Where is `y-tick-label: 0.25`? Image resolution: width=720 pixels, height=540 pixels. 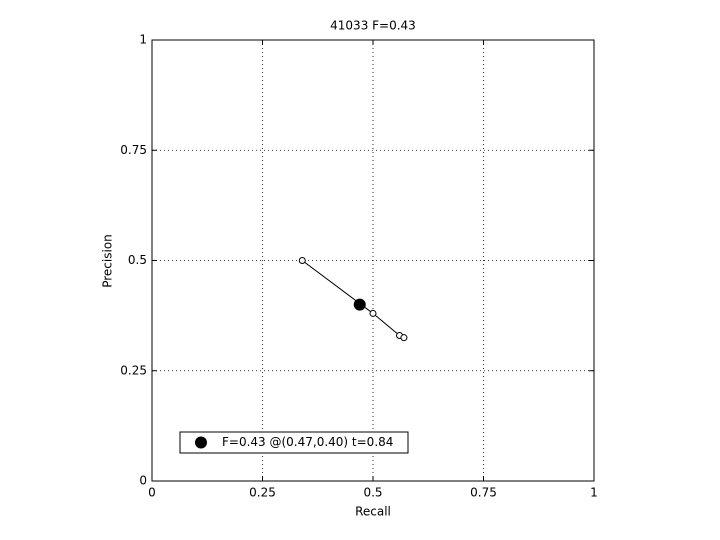 y-tick-label: 0.25 is located at coordinates (133, 370).